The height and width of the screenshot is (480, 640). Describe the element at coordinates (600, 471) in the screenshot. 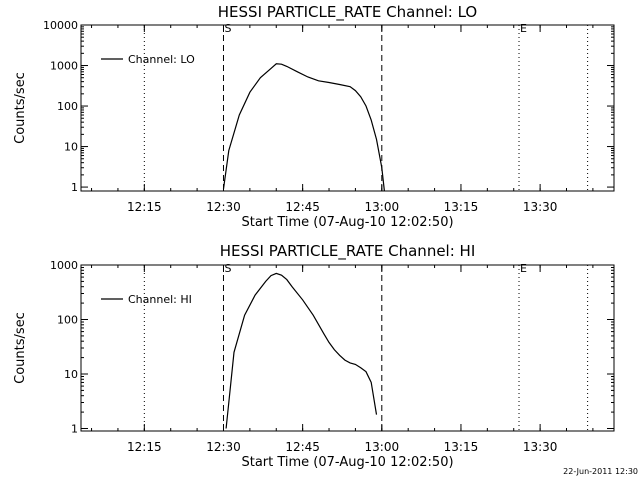

I see `footer-timestamp: 22-Jun-2011 12:30` at that location.